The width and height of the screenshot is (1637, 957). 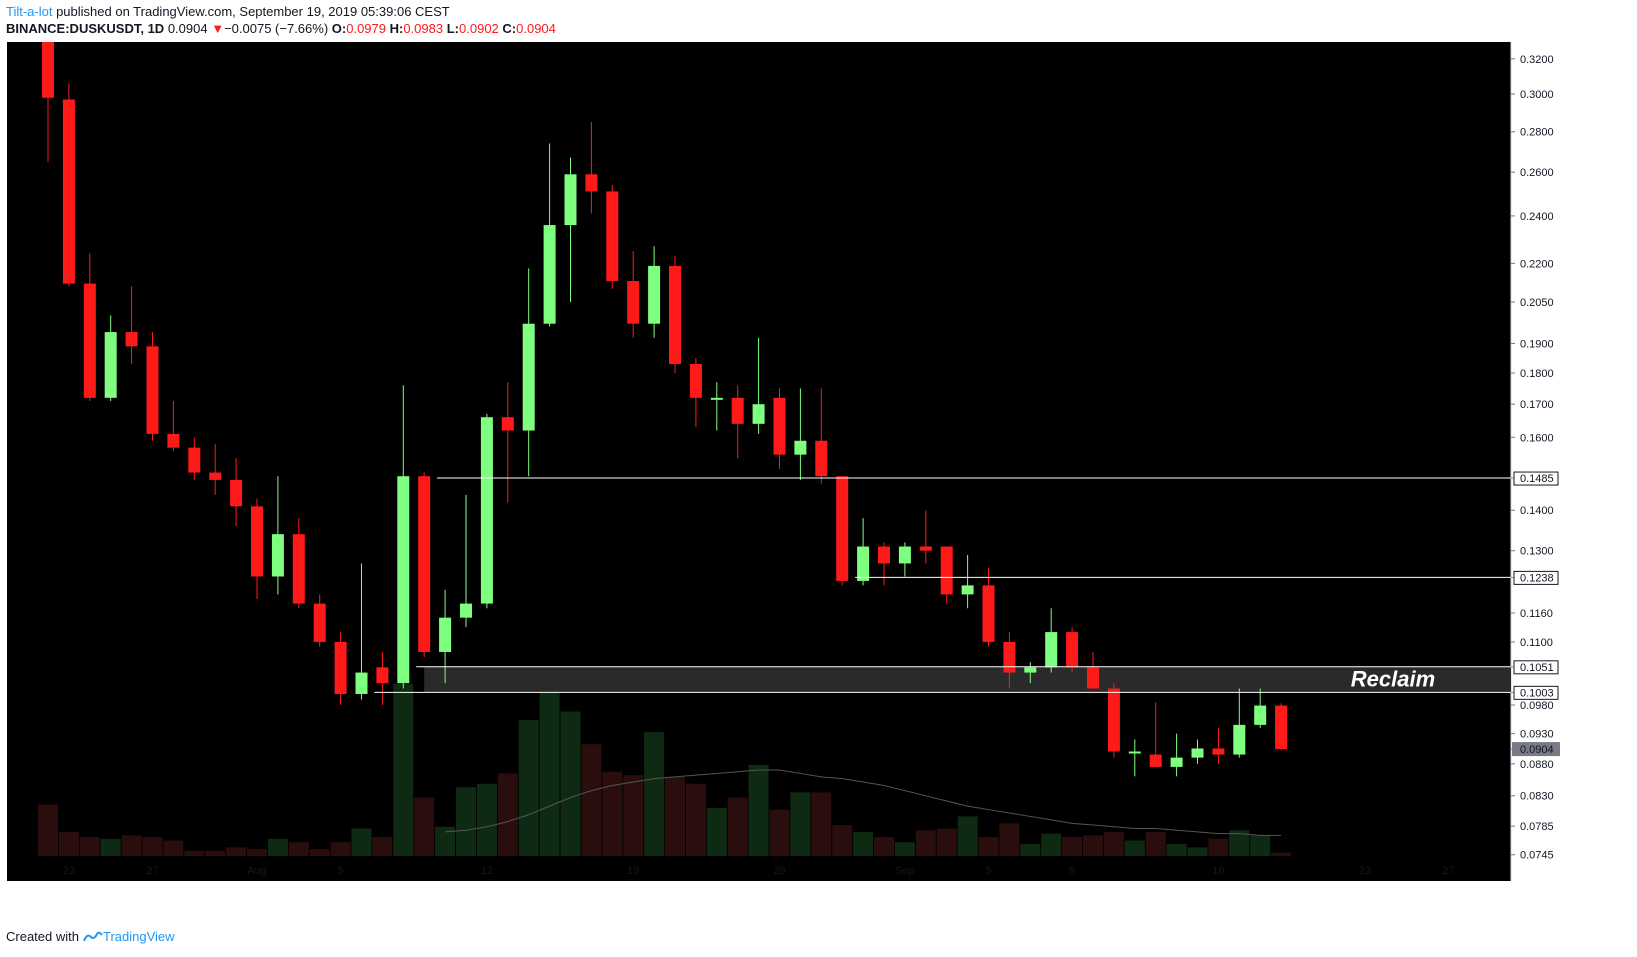 What do you see at coordinates (1537, 438) in the screenshot?
I see `price-tick-label: 0.1600` at bounding box center [1537, 438].